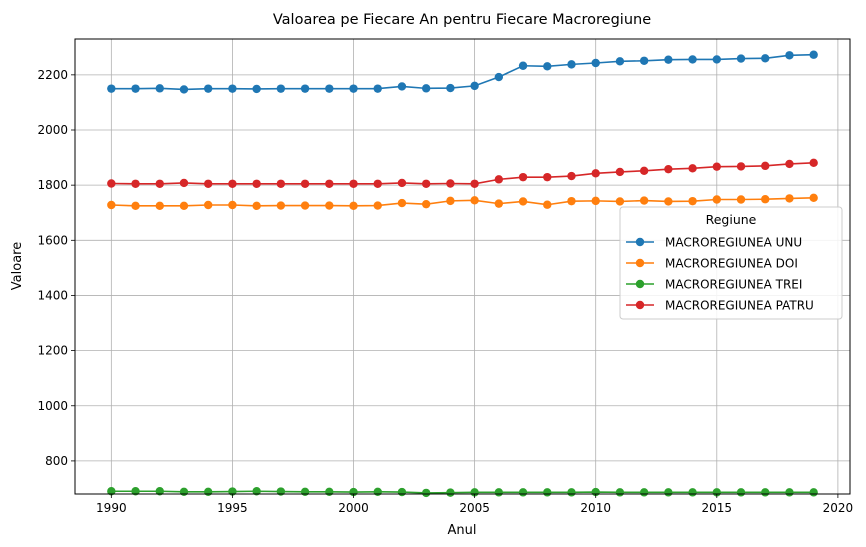 The image size is (866, 547). What do you see at coordinates (739, 306) in the screenshot?
I see `legend-label: MACROREGIUNEA PATRU` at bounding box center [739, 306].